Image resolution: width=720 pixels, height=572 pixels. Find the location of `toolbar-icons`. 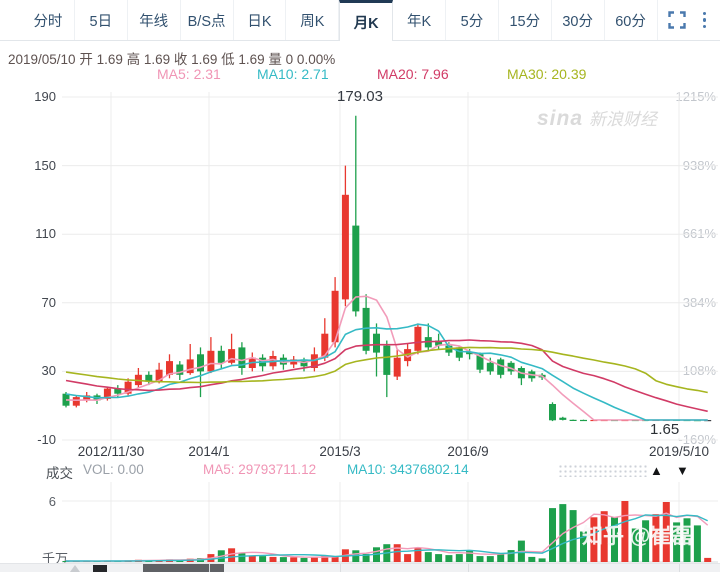

toolbar-icons is located at coordinates (689, 20).